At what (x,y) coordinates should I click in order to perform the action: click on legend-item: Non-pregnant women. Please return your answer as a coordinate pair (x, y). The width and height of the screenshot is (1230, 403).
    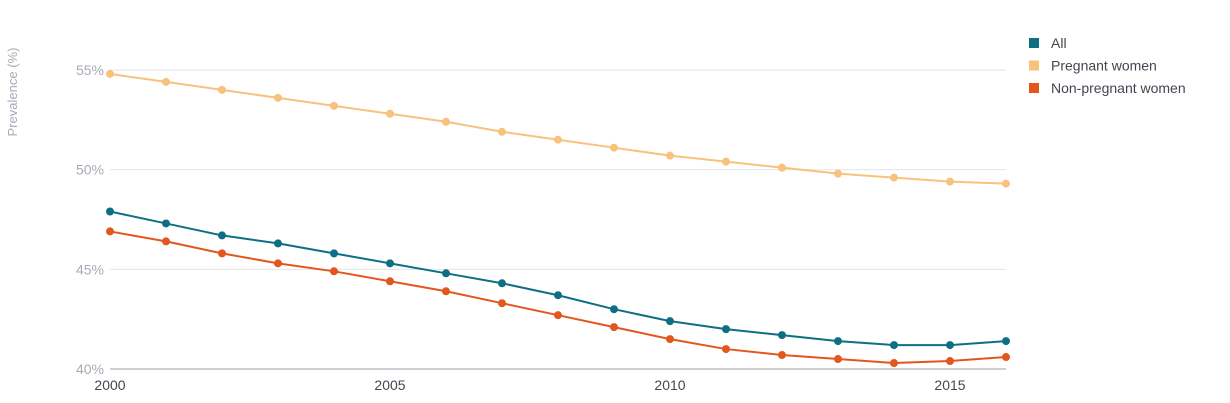
    Looking at the image, I should click on (1107, 88).